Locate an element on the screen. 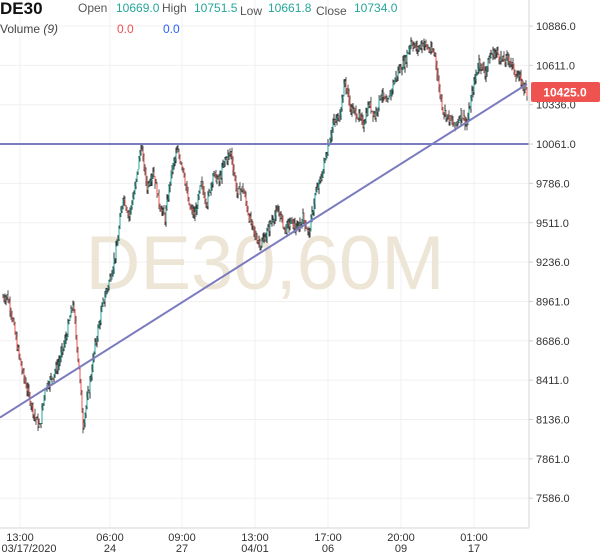 The height and width of the screenshot is (558, 600). price-tick-label: 8686.0 is located at coordinates (553, 342).